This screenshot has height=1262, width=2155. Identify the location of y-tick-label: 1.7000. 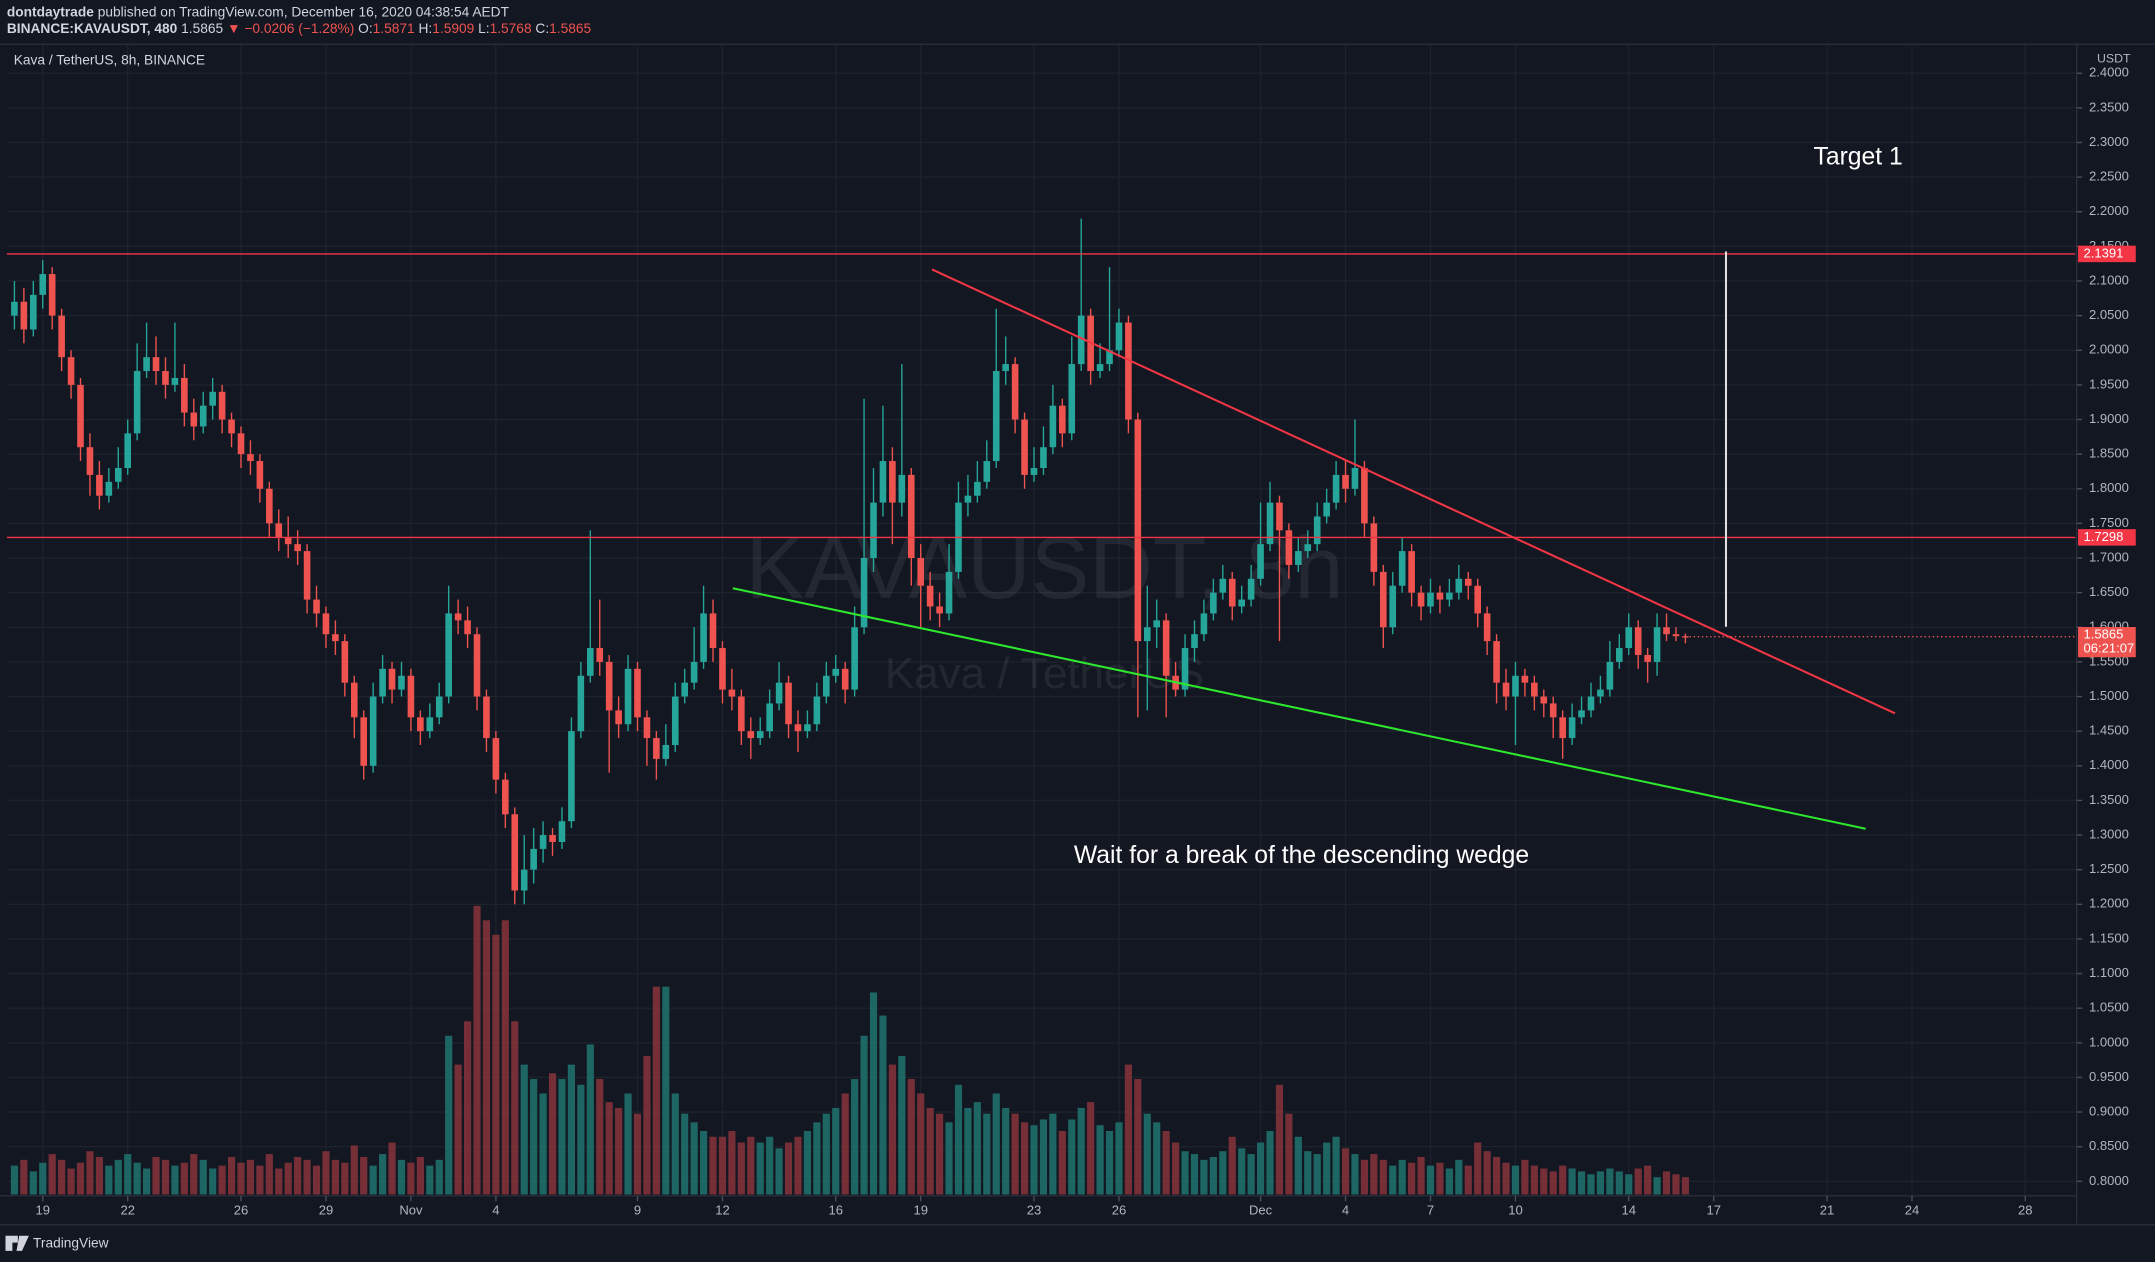
(2109, 556).